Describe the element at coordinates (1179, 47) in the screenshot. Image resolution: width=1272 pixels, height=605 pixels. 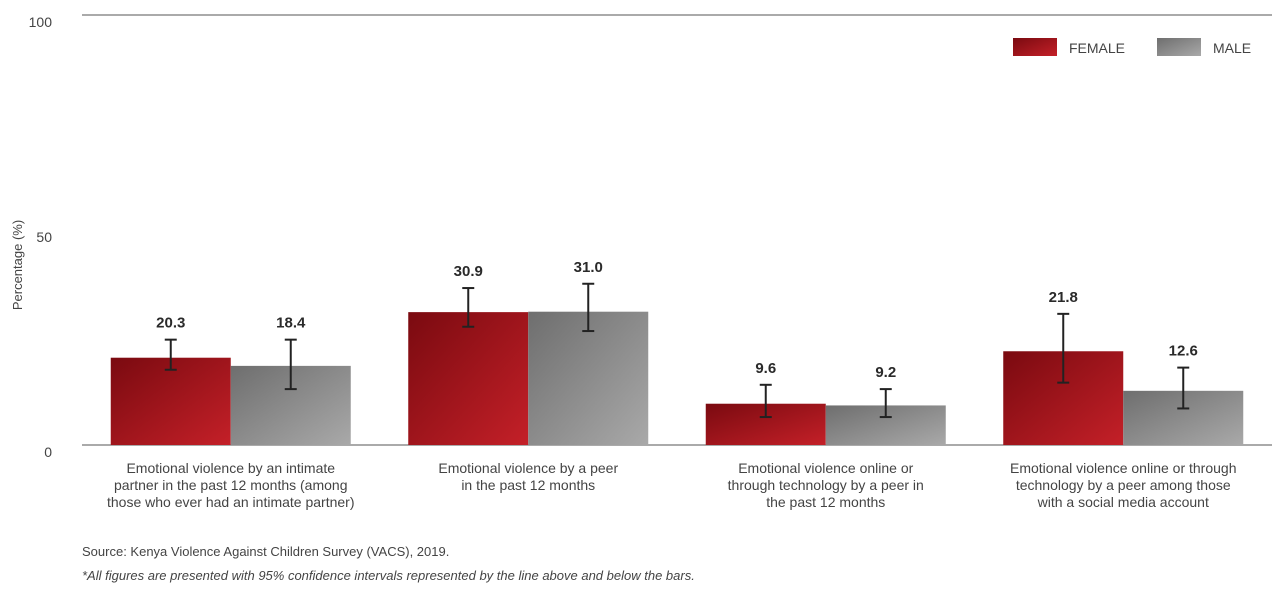
I see `legend-swatch-male` at that location.